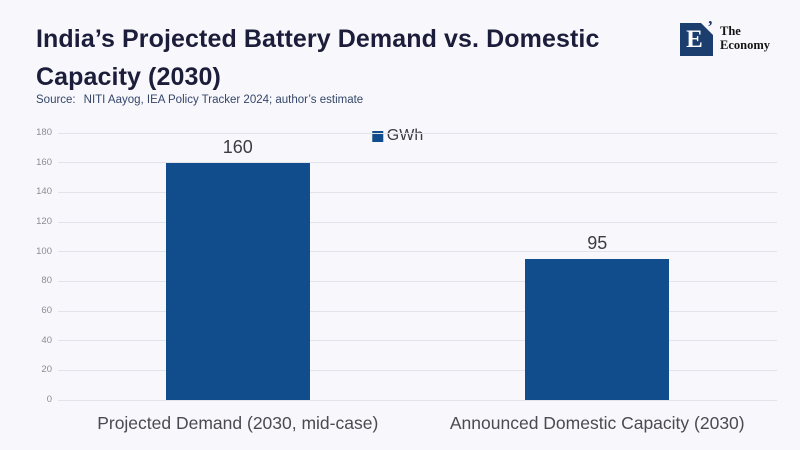 The image size is (800, 450). What do you see at coordinates (417, 370) in the screenshot?
I see `gridline-y20` at bounding box center [417, 370].